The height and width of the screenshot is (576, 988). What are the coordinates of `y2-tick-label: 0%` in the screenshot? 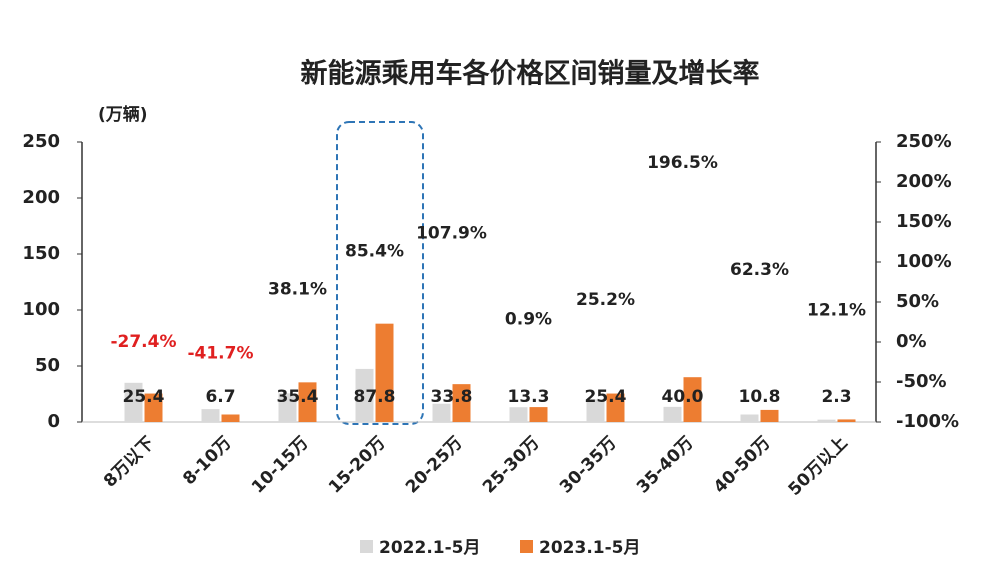 It's located at (911, 341).